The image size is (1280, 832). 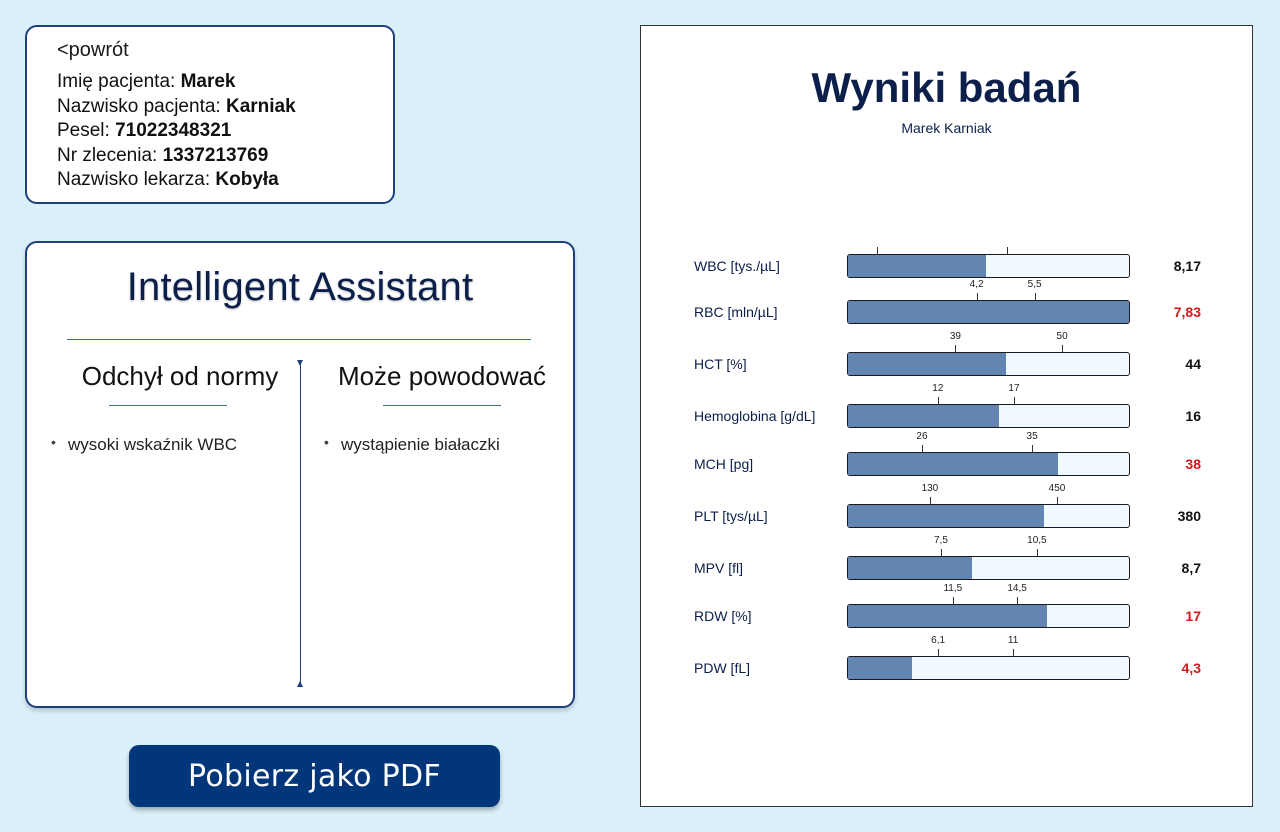 What do you see at coordinates (1191, 668) in the screenshot?
I see `result-value: 4,3` at bounding box center [1191, 668].